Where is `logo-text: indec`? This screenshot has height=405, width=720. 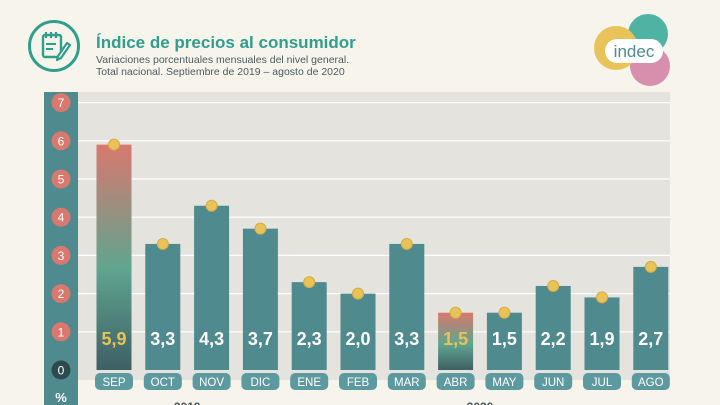
logo-text: indec is located at coordinates (634, 51).